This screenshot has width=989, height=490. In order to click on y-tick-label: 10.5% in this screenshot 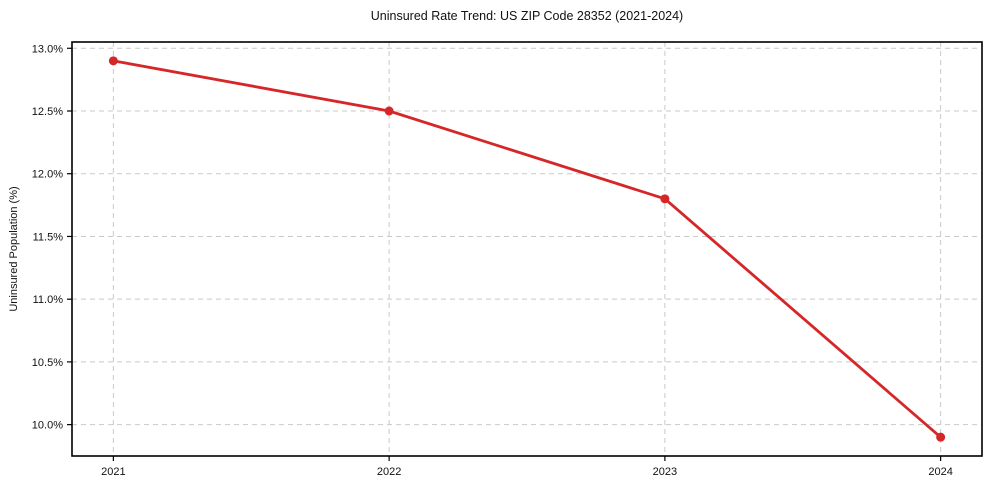, I will do `click(47, 363)`.